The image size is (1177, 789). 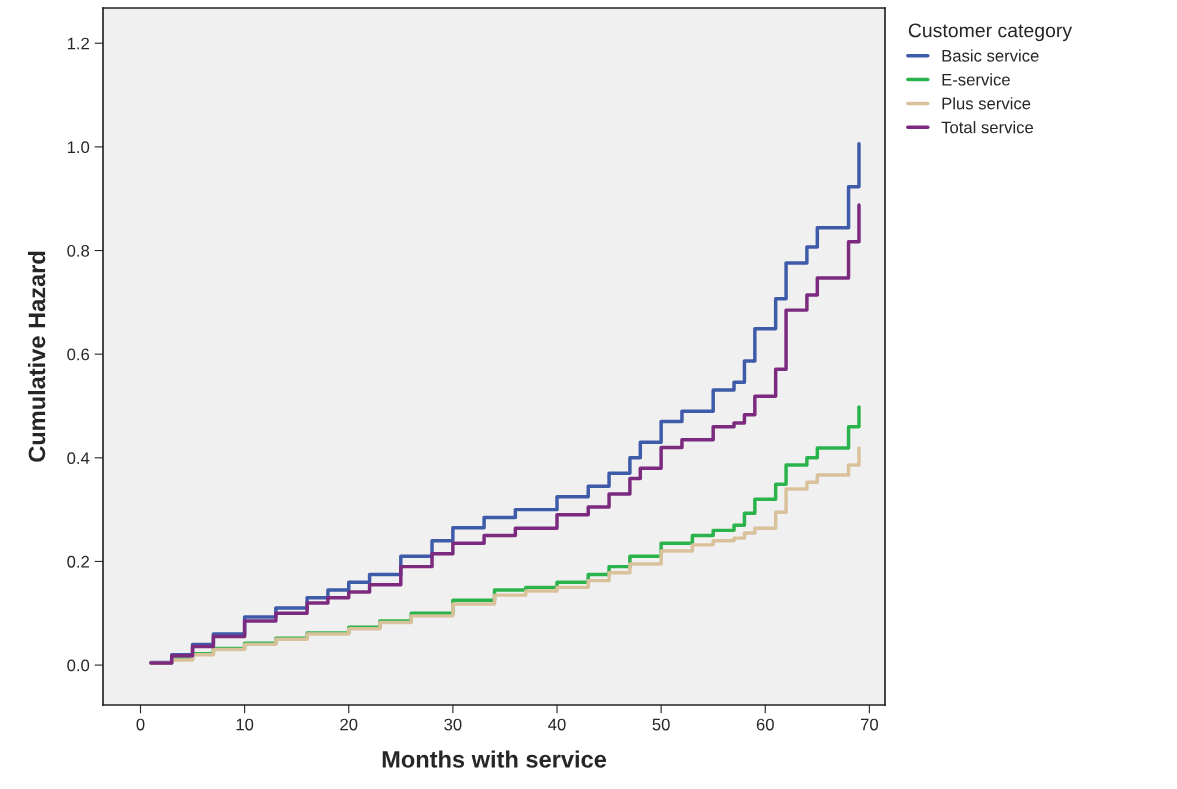 What do you see at coordinates (78, 250) in the screenshot?
I see `y-tick-label: 0.8` at bounding box center [78, 250].